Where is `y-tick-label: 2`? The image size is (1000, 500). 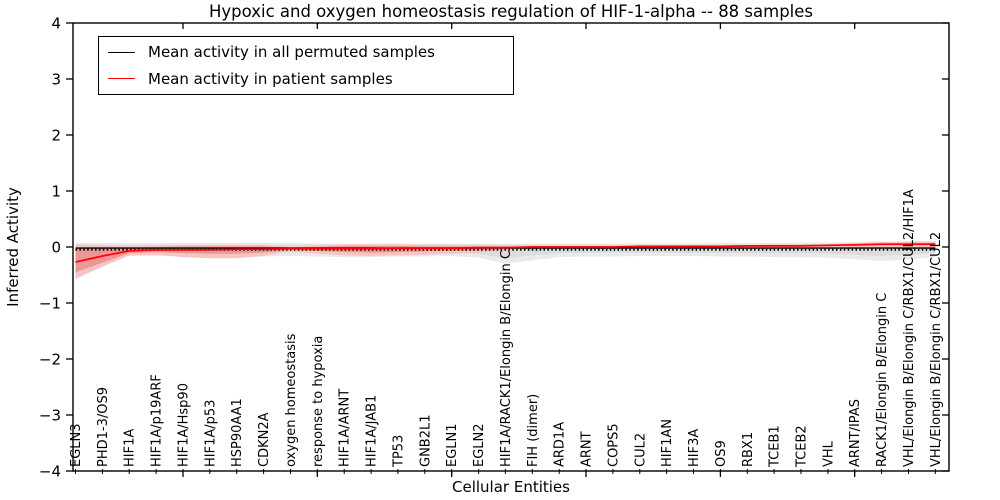
y-tick-label: 2 is located at coordinates (56, 136).